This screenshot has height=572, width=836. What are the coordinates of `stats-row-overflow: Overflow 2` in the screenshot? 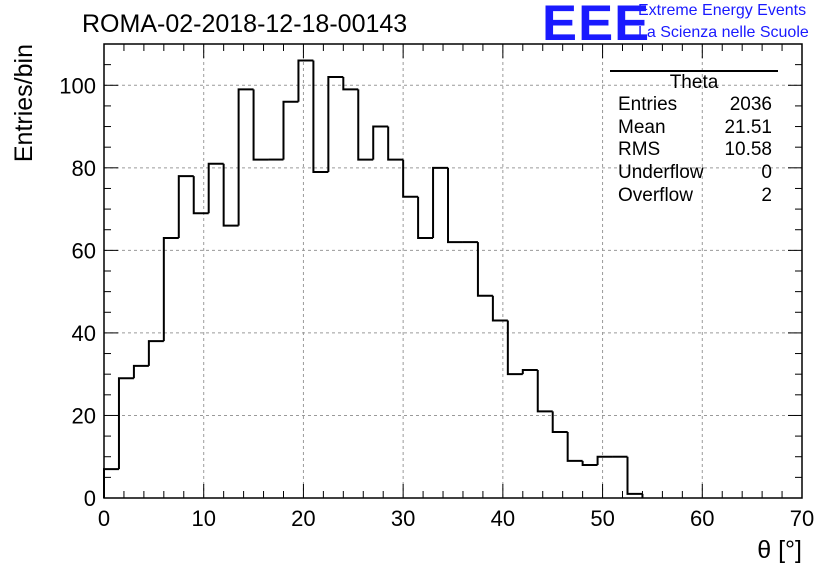 It's located at (694, 196).